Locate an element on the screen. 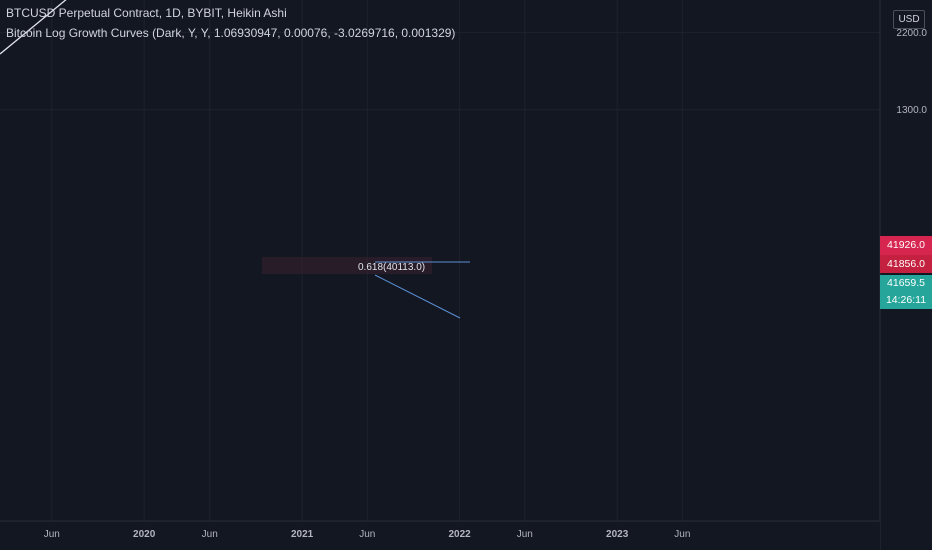 Image resolution: width=932 pixels, height=550 pixels. fib-box is located at coordinates (347, 265).